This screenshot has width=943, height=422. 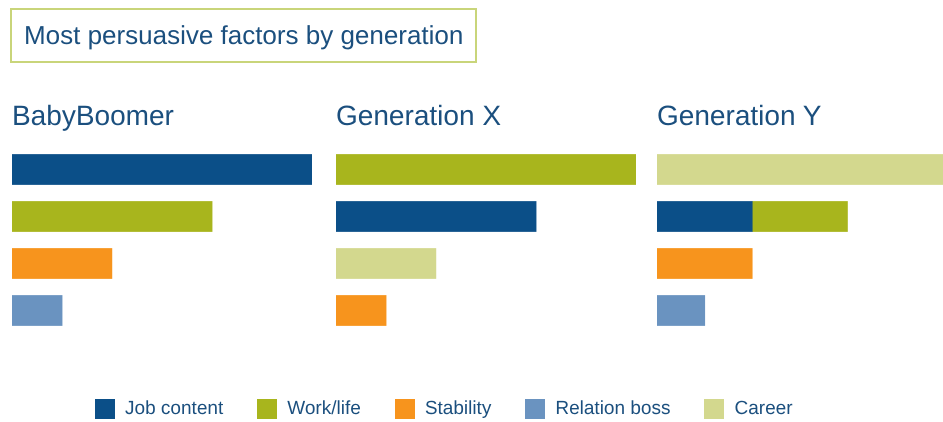 What do you see at coordinates (763, 409) in the screenshot?
I see `legend-label: Career` at bounding box center [763, 409].